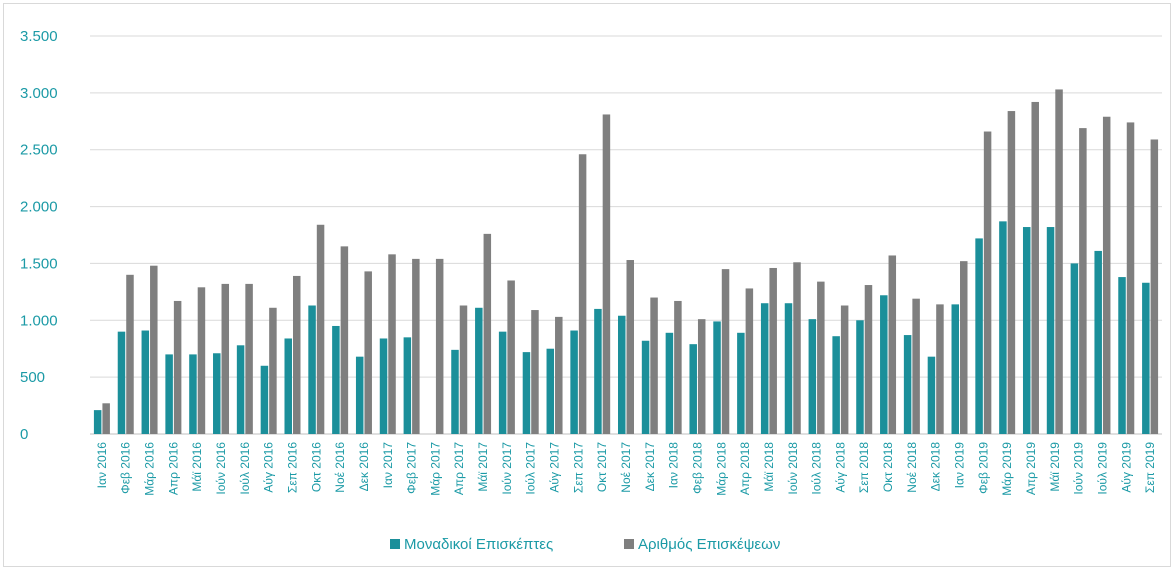 This screenshot has width=1176, height=572. Describe the element at coordinates (39, 36) in the screenshot. I see `y-tick-label: 3.500` at that location.